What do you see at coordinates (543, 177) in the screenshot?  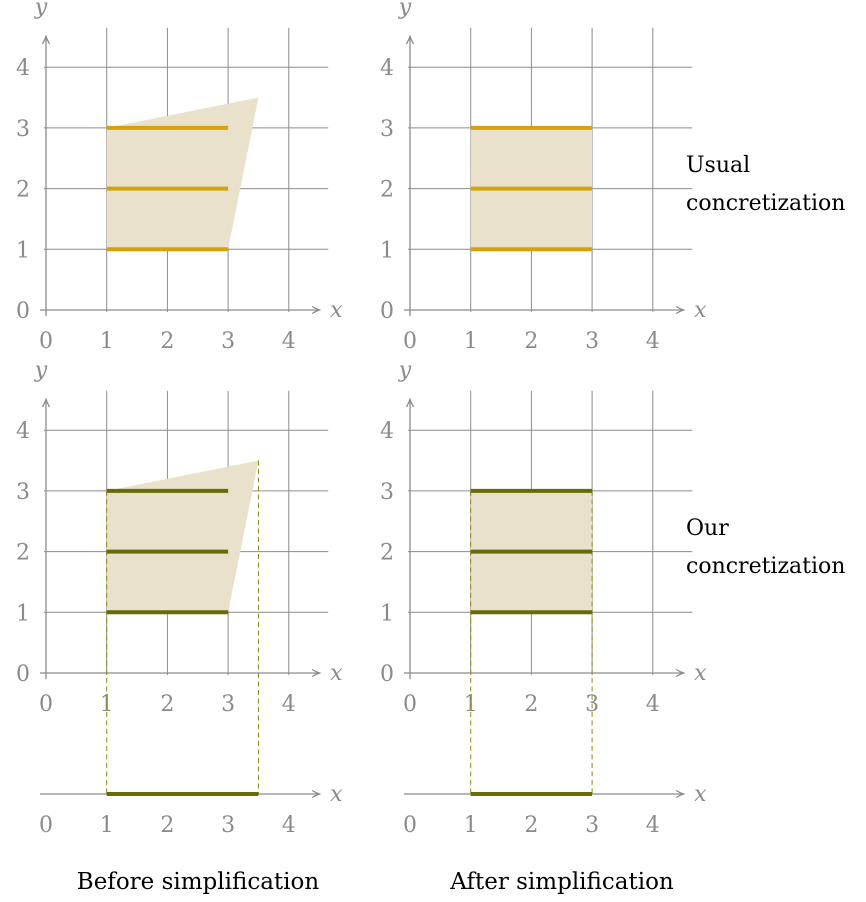 I see `panel-usual-after: x y 0 1 2 3 4 0 1 2 3 4` at bounding box center [543, 177].